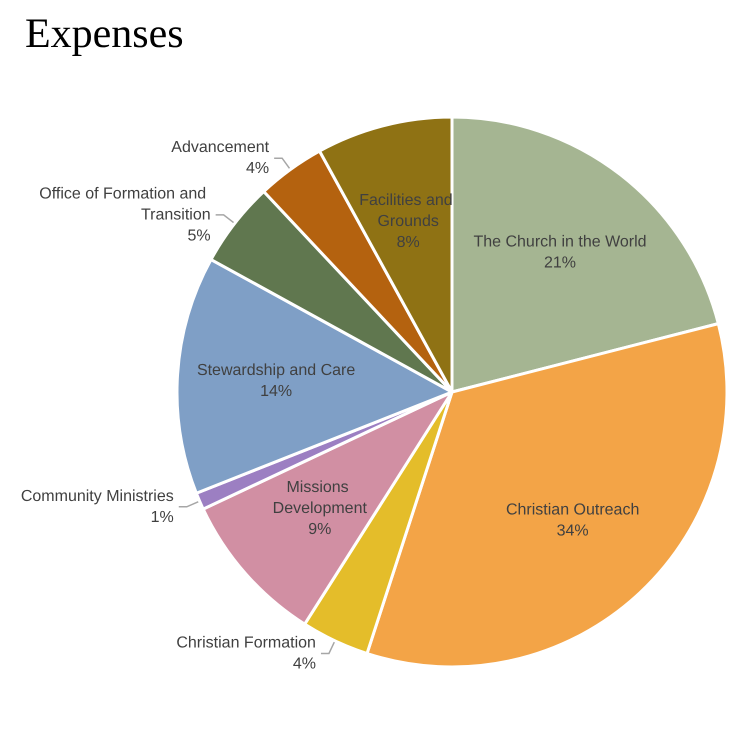 The width and height of the screenshot is (736, 743). I want to click on data-label: 34%, so click(572, 531).